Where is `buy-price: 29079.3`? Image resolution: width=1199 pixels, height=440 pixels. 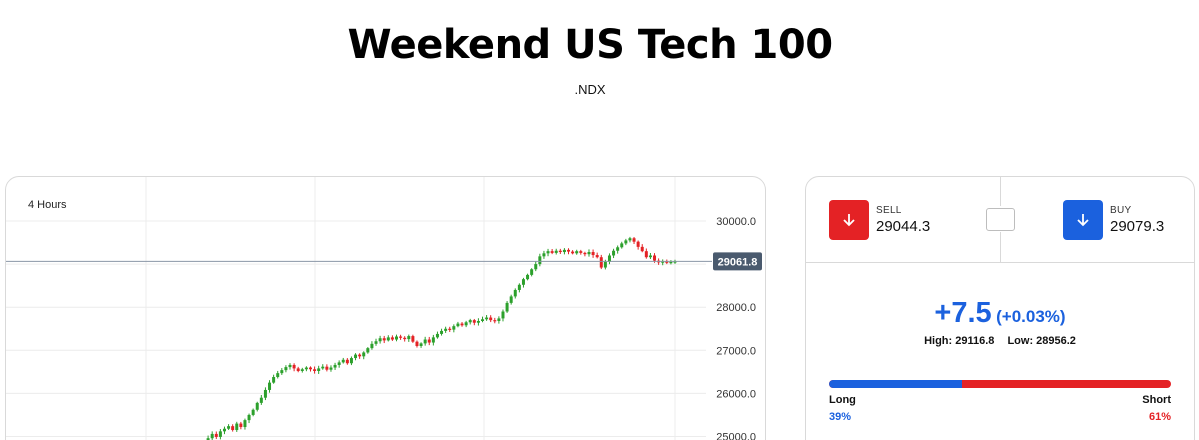 buy-price: 29079.3 is located at coordinates (1137, 226).